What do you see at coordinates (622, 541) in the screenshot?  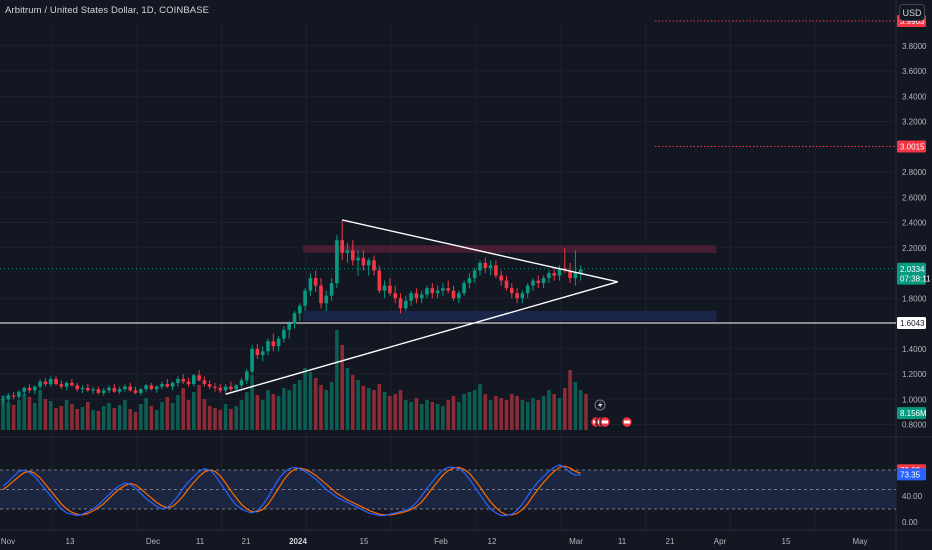 I see `time-axis-label: 11` at bounding box center [622, 541].